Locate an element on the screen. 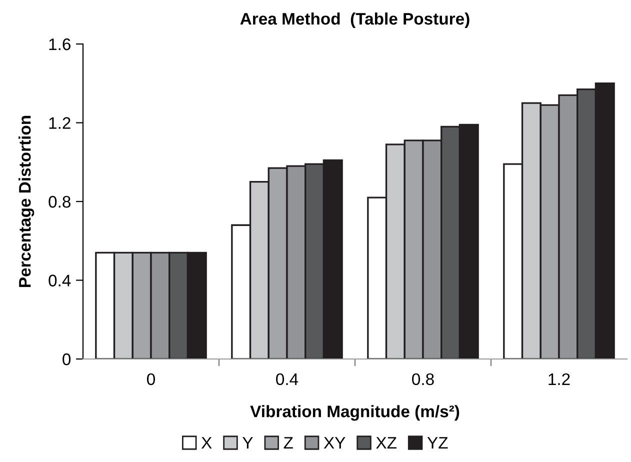 Image resolution: width=631 pixels, height=462 pixels. x-tick-label: 1.2 is located at coordinates (559, 379).